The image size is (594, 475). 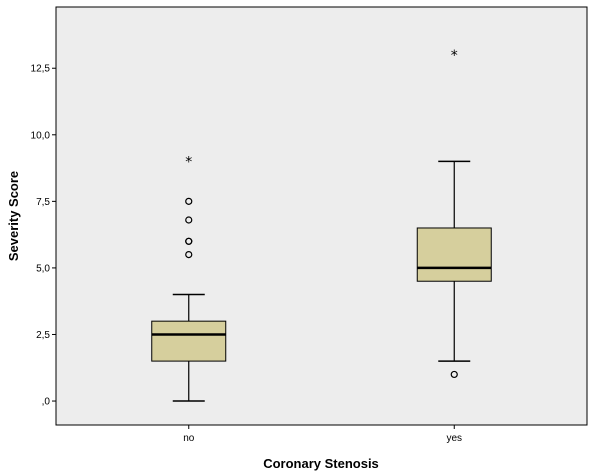 What do you see at coordinates (46, 402) in the screenshot?
I see `y-tick-label: ,0` at bounding box center [46, 402].